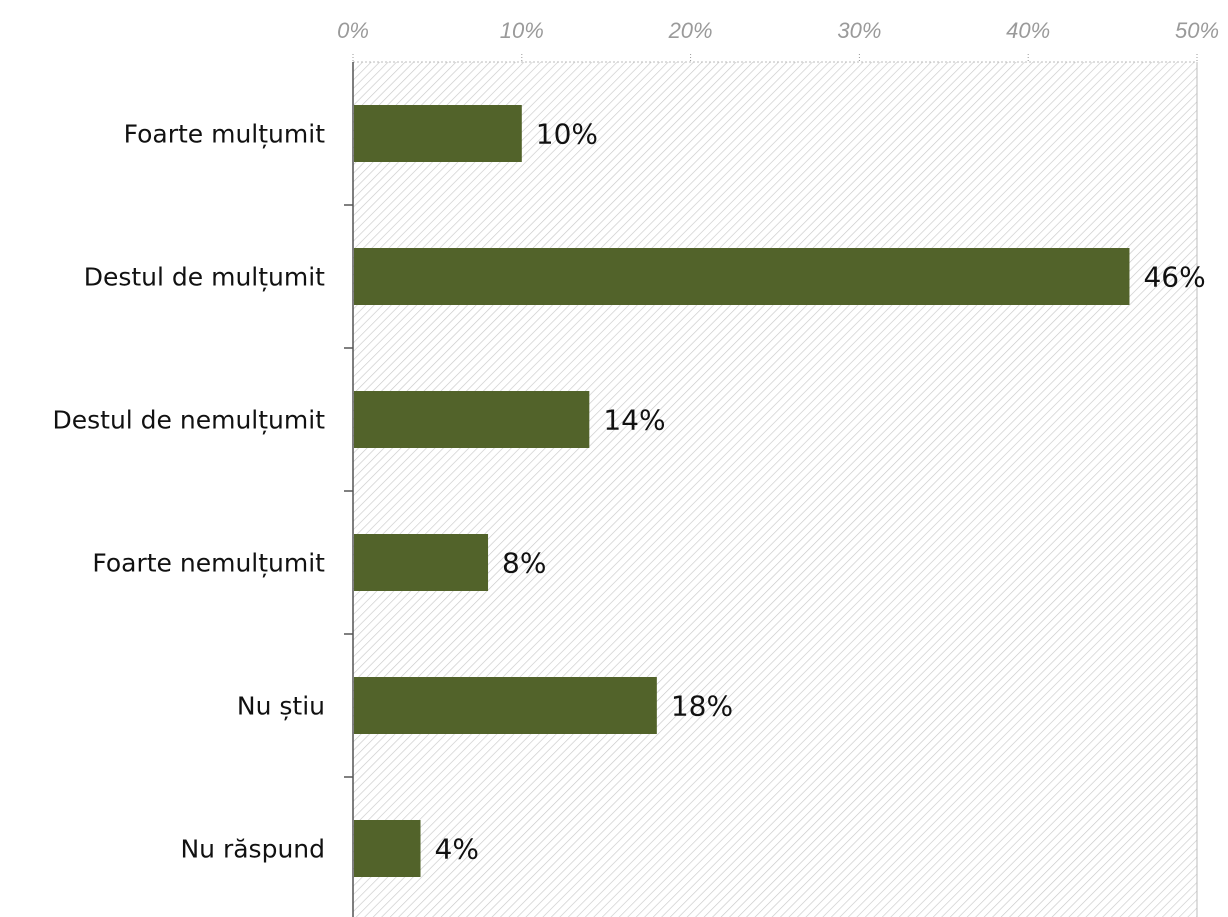  Describe the element at coordinates (281, 706) in the screenshot. I see `category-label: Nu știu` at that location.